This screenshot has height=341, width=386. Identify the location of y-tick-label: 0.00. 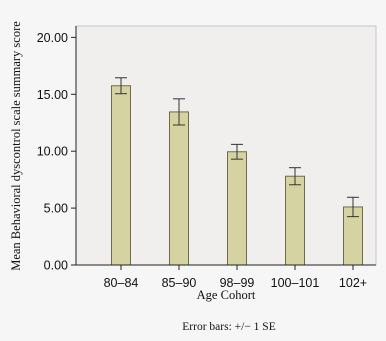
(56, 266).